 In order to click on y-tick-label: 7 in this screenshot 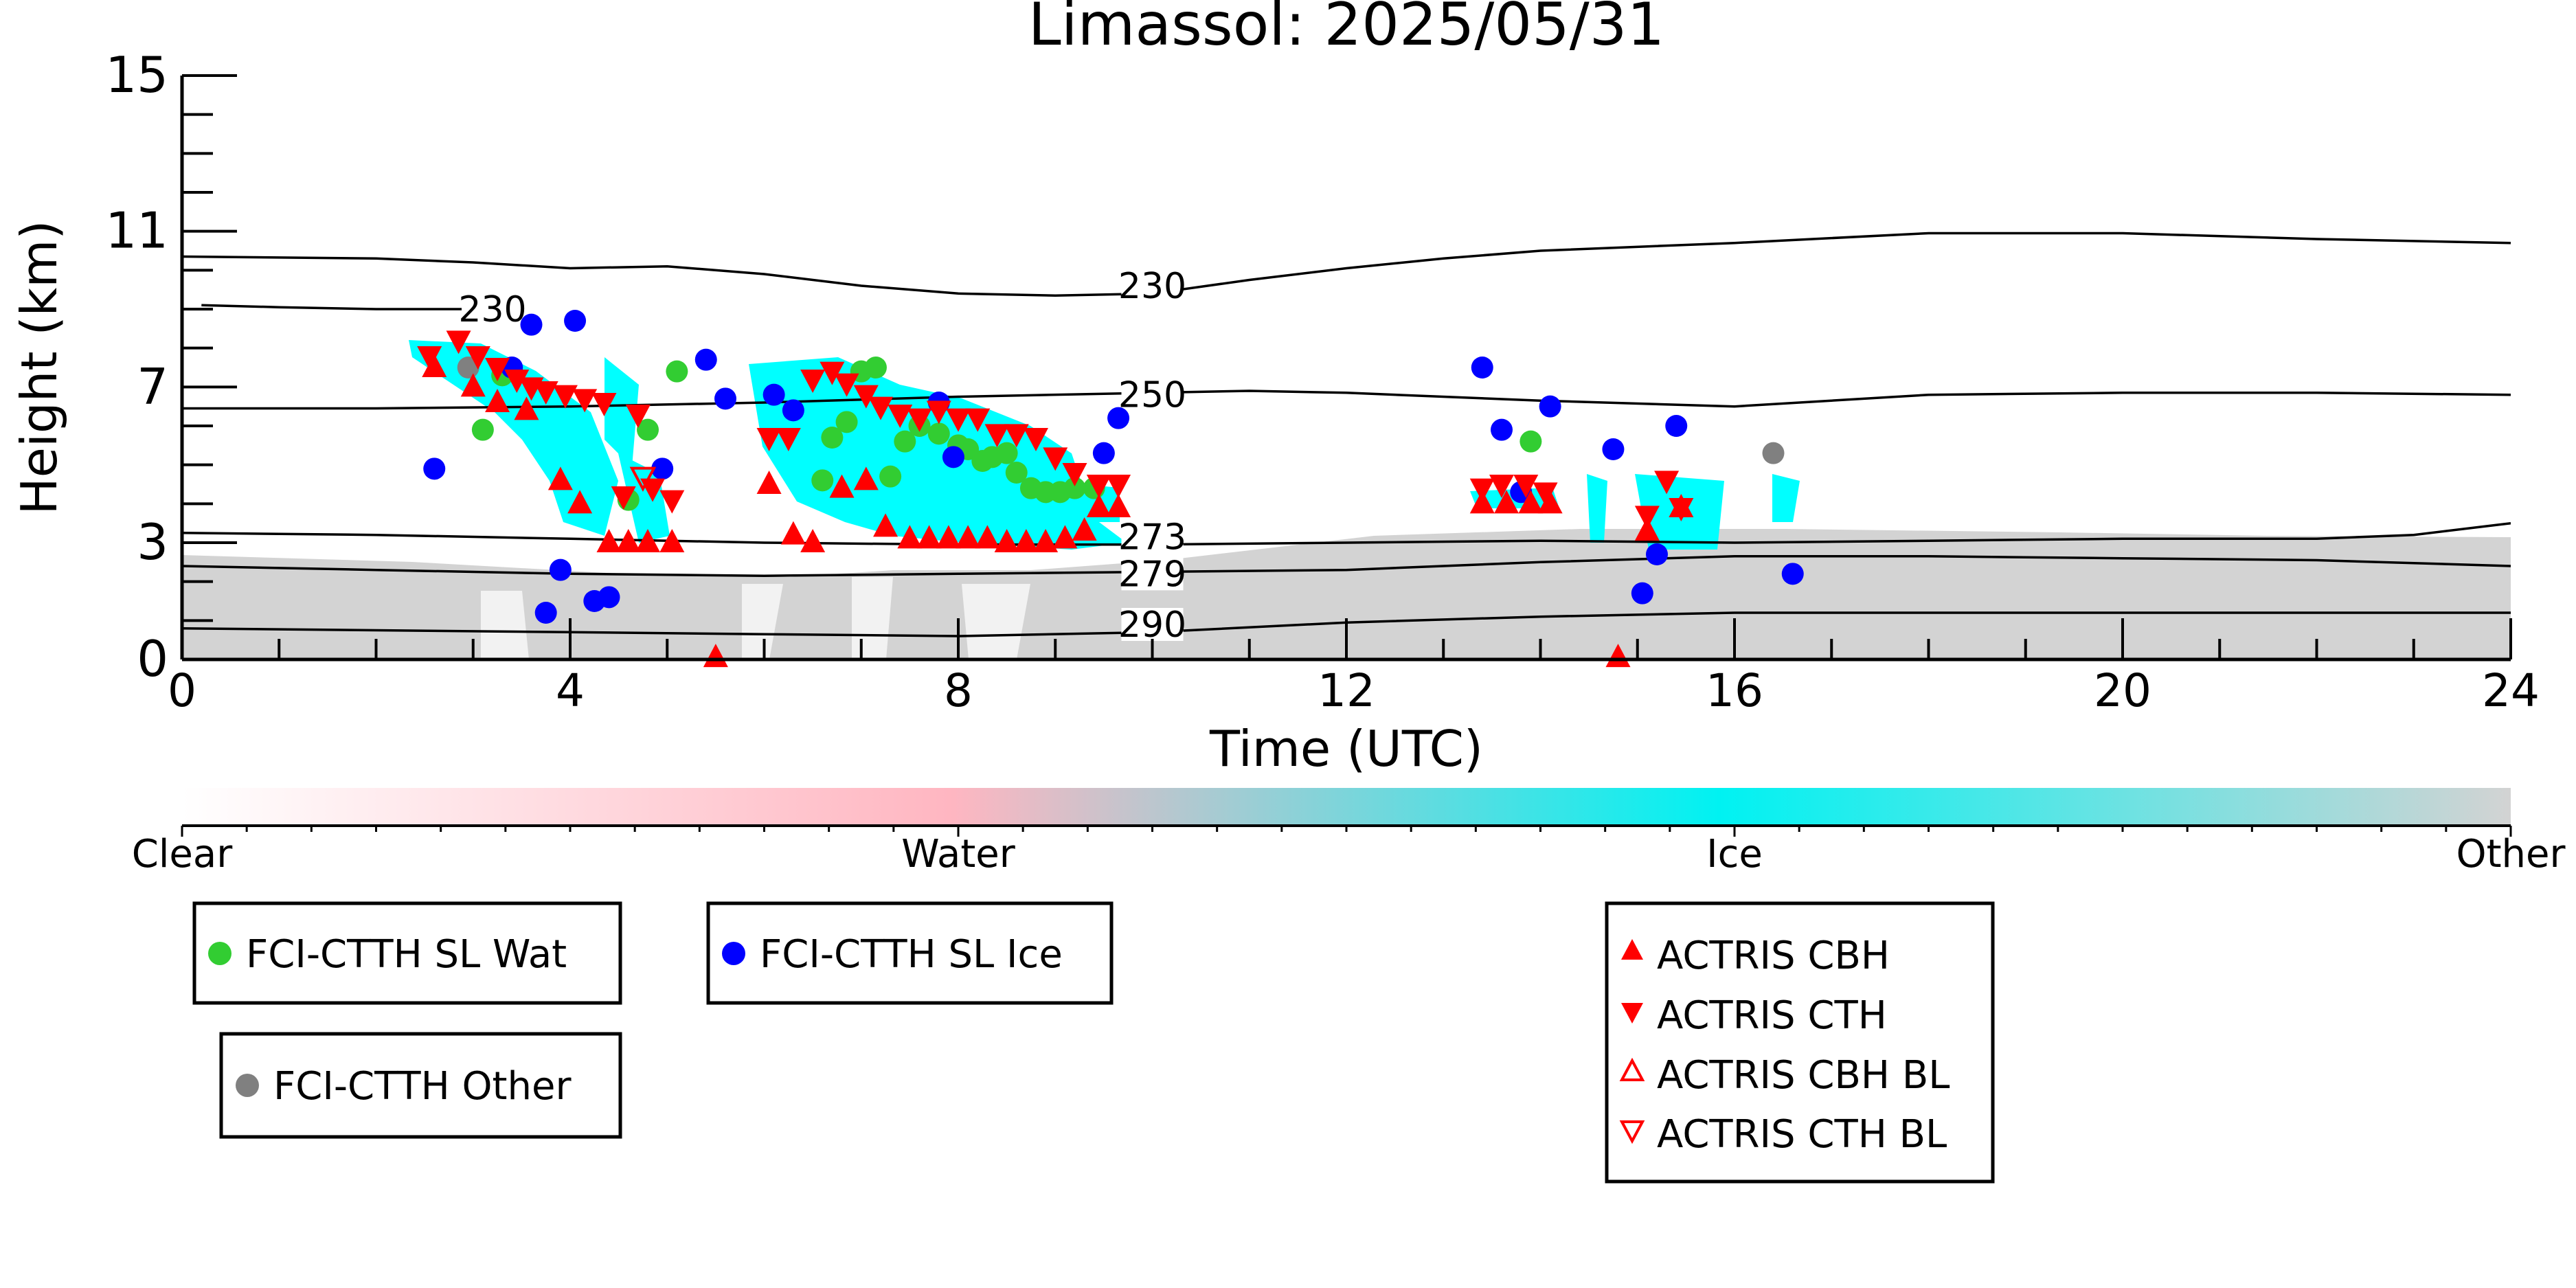, I will do `click(152, 386)`.